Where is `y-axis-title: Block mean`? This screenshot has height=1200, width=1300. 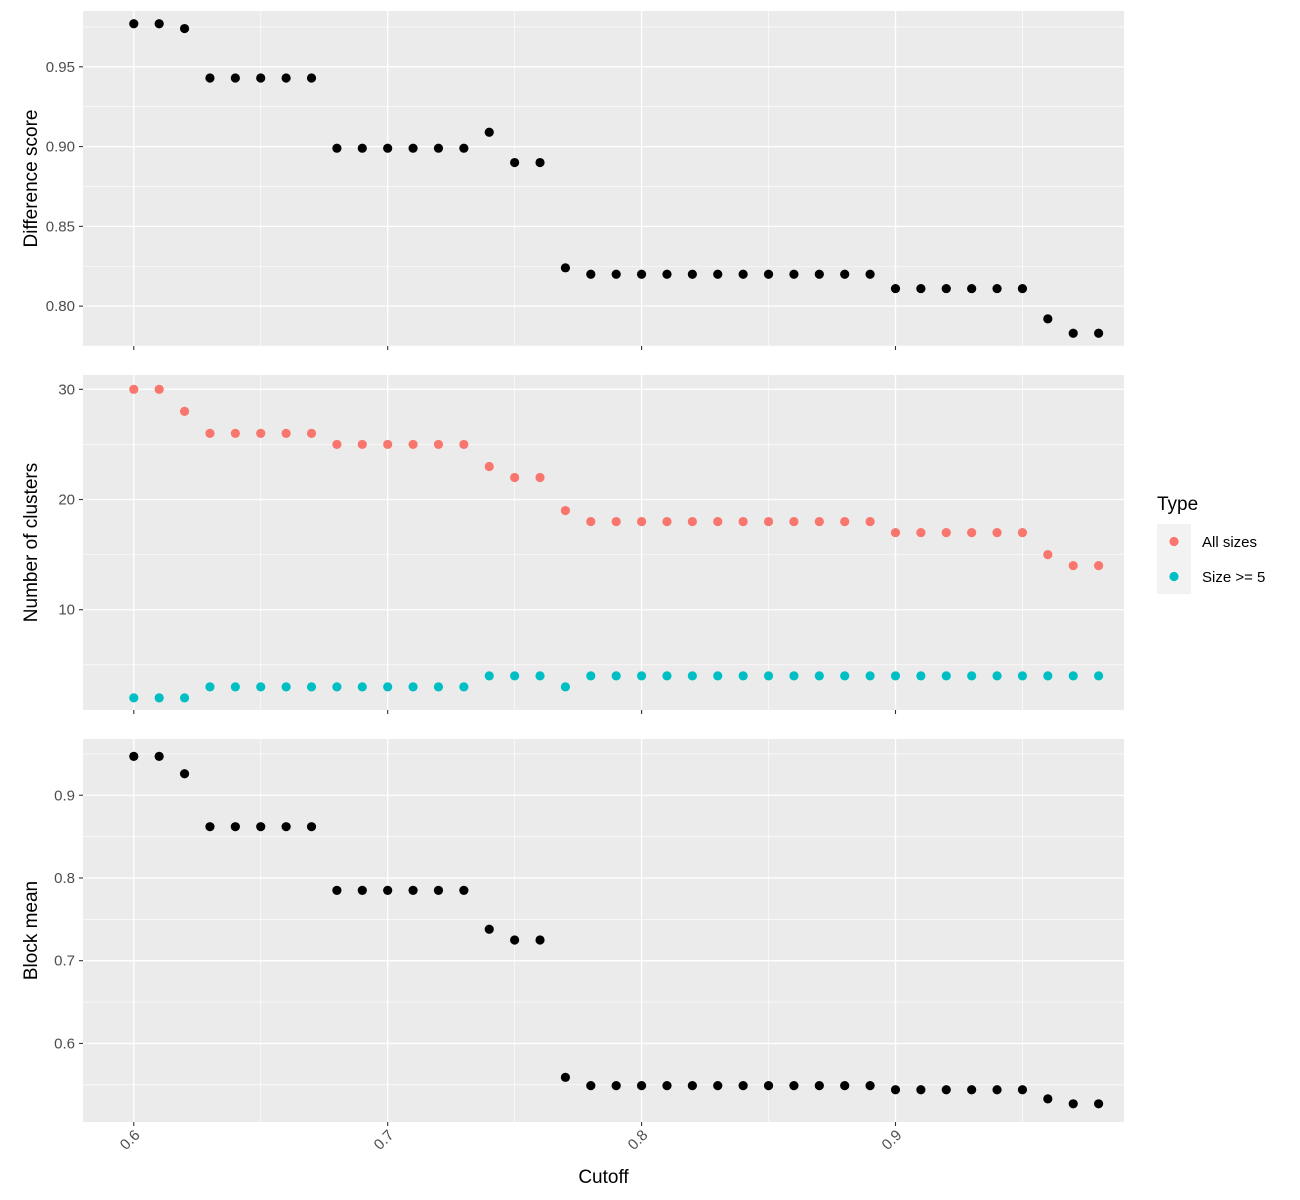 y-axis-title: Block mean is located at coordinates (31, 930).